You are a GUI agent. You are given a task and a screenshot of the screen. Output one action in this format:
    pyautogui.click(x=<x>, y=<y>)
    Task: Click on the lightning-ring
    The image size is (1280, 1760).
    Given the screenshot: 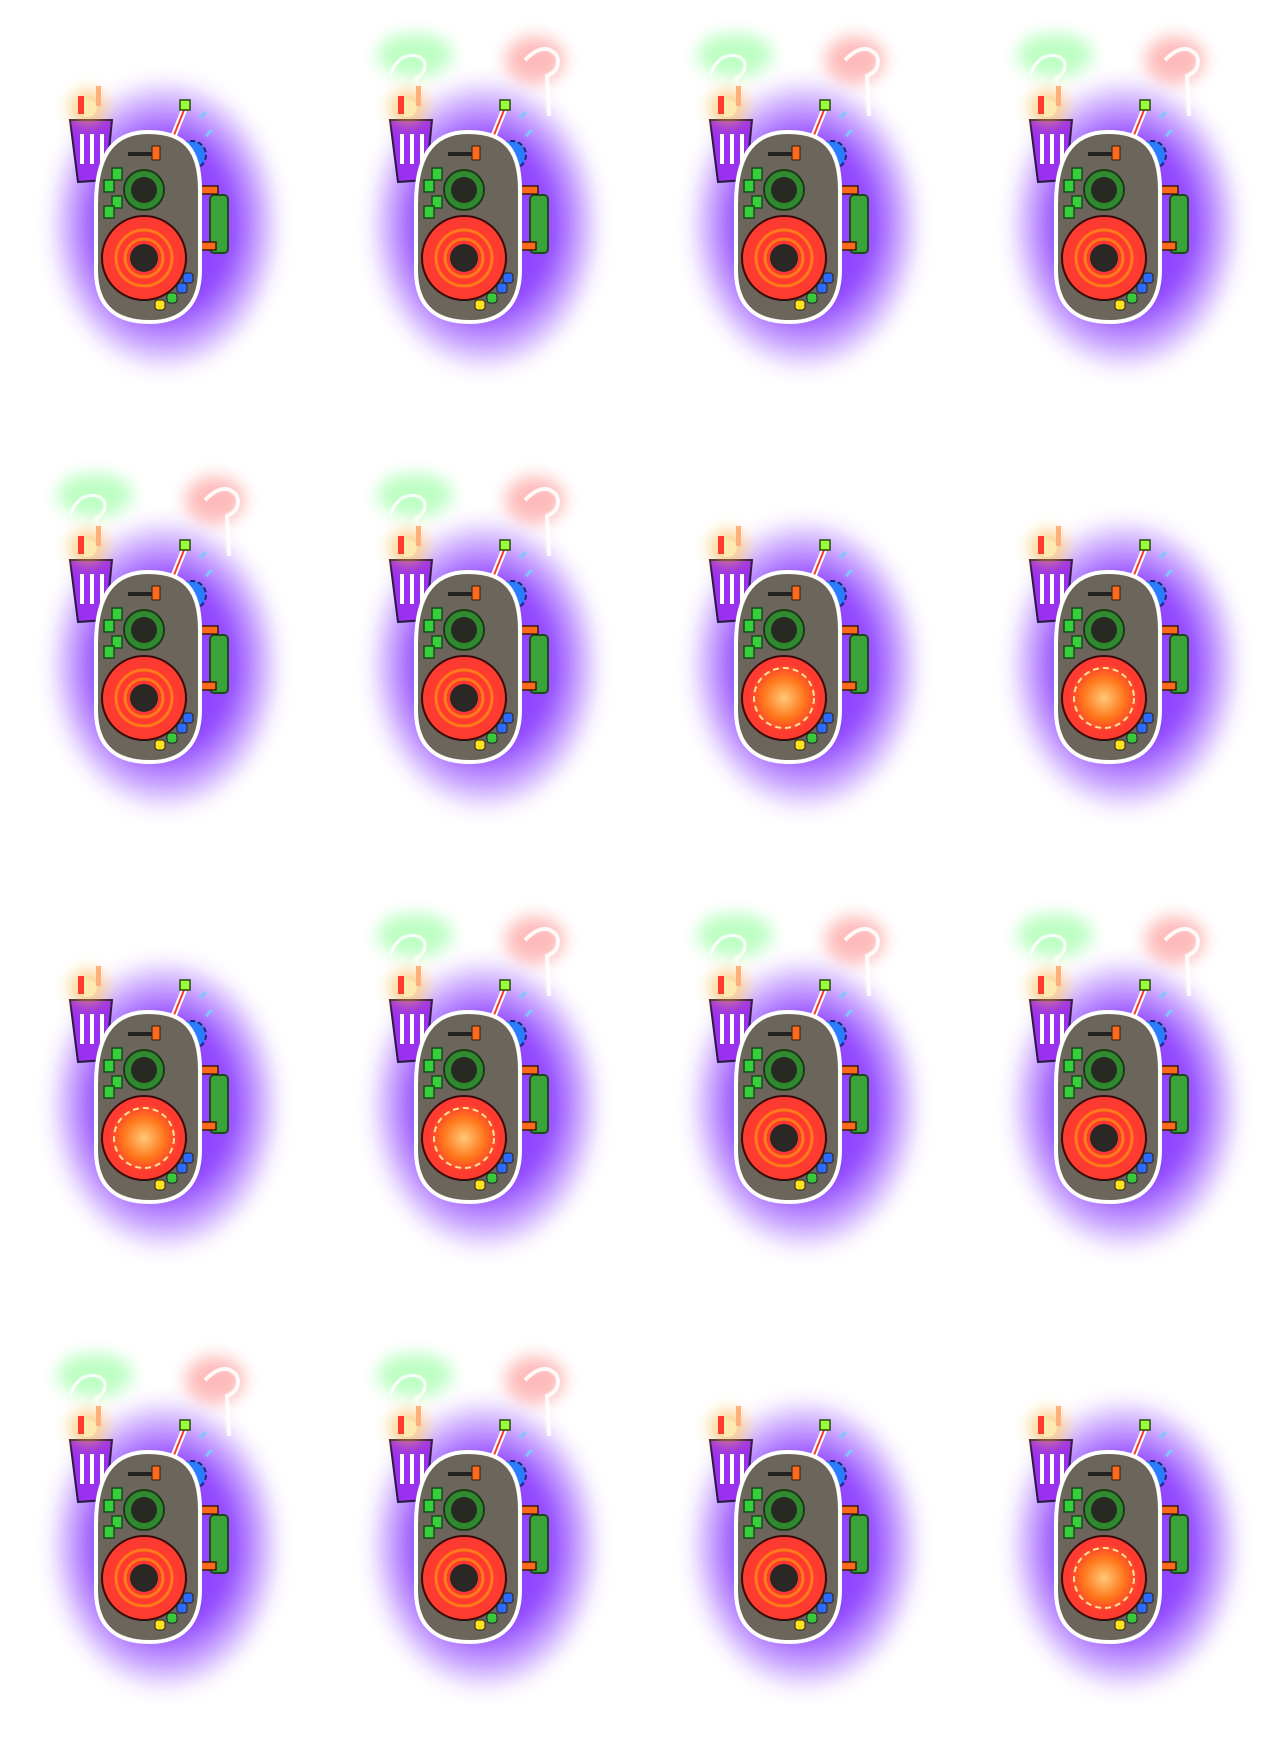 What is the action you would take?
    pyautogui.click(x=1104, y=698)
    